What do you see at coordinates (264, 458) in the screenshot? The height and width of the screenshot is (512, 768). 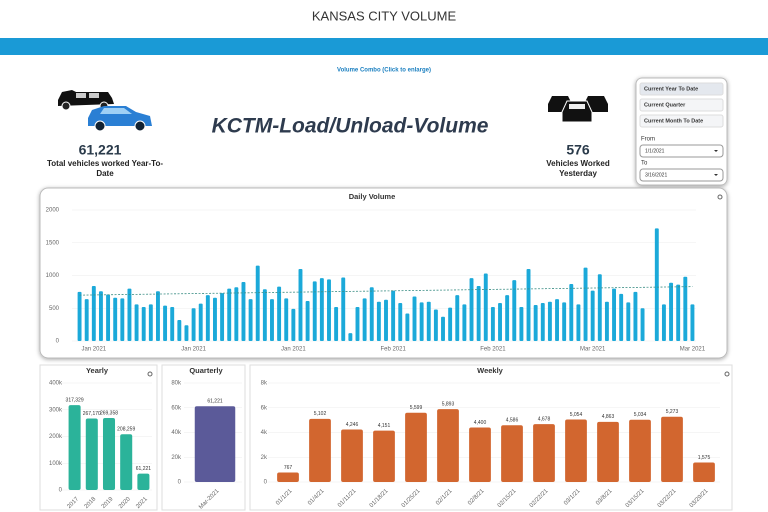 I see `y-tick-label: 2k` at bounding box center [264, 458].